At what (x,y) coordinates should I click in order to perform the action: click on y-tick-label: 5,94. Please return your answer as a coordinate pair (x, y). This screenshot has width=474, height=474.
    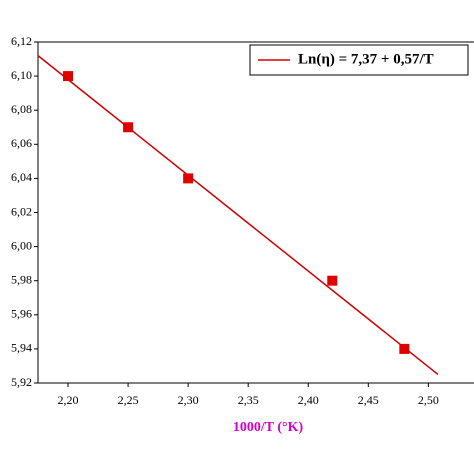
    Looking at the image, I should click on (21, 348).